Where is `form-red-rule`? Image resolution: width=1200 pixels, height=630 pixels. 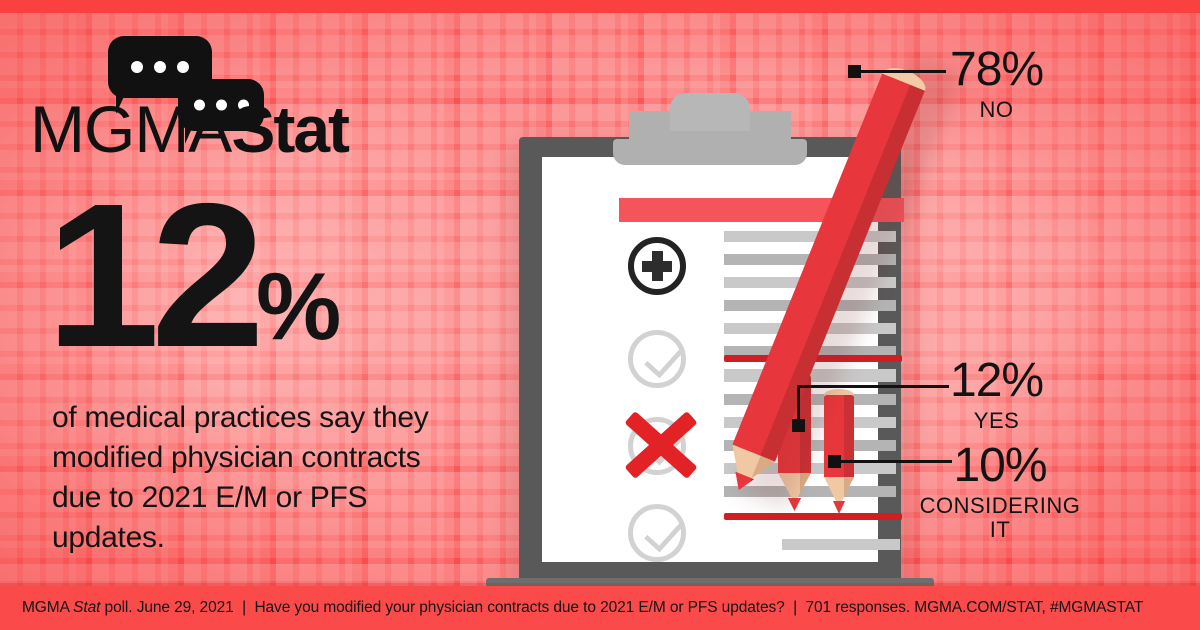 form-red-rule is located at coordinates (813, 516).